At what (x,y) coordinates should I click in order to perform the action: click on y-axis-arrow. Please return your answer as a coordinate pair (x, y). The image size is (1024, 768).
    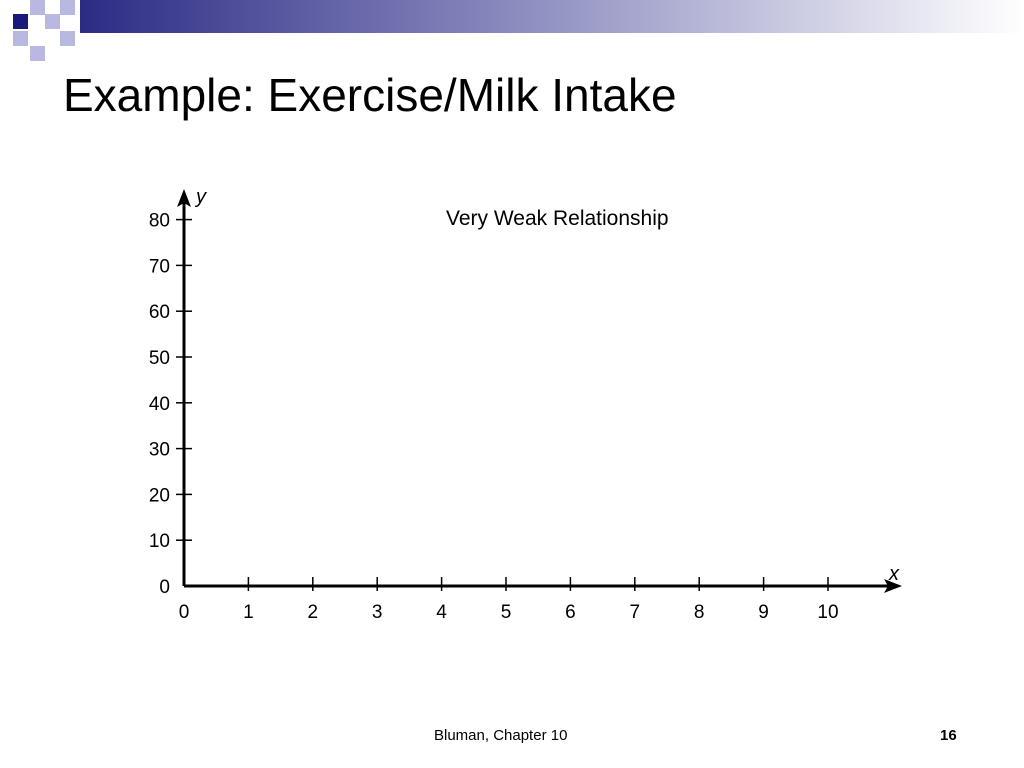
    Looking at the image, I should click on (184, 198).